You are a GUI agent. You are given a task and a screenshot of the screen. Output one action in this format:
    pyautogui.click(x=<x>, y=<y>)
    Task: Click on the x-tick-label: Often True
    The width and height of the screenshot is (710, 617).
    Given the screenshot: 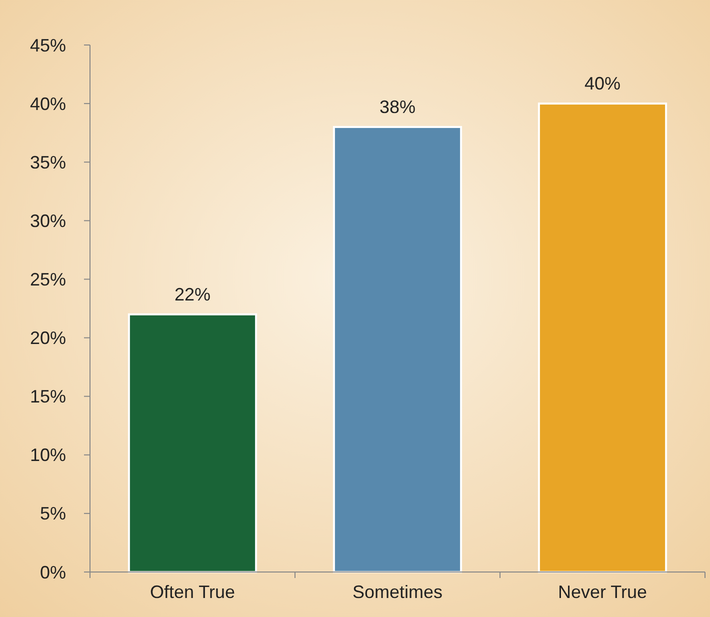 What is the action you would take?
    pyautogui.click(x=193, y=592)
    